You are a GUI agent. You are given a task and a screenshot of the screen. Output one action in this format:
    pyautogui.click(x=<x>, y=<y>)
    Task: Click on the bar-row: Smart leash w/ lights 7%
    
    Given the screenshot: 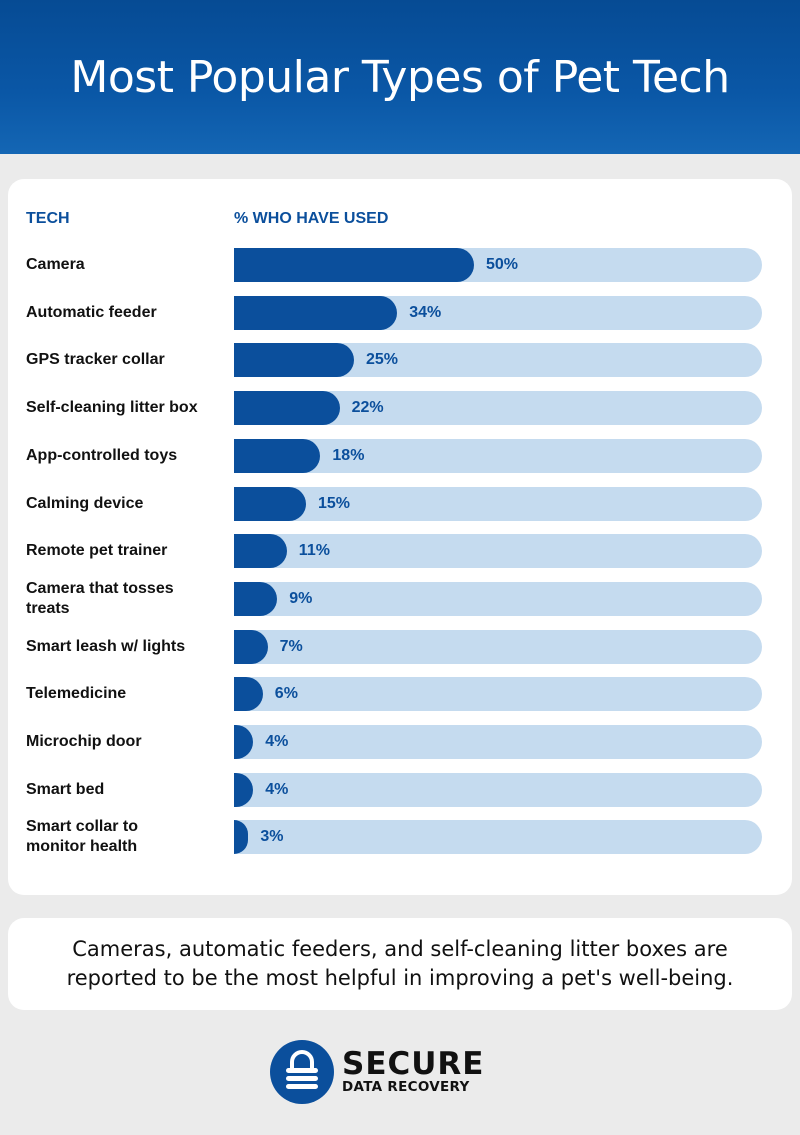 What is the action you would take?
    pyautogui.click(x=400, y=646)
    